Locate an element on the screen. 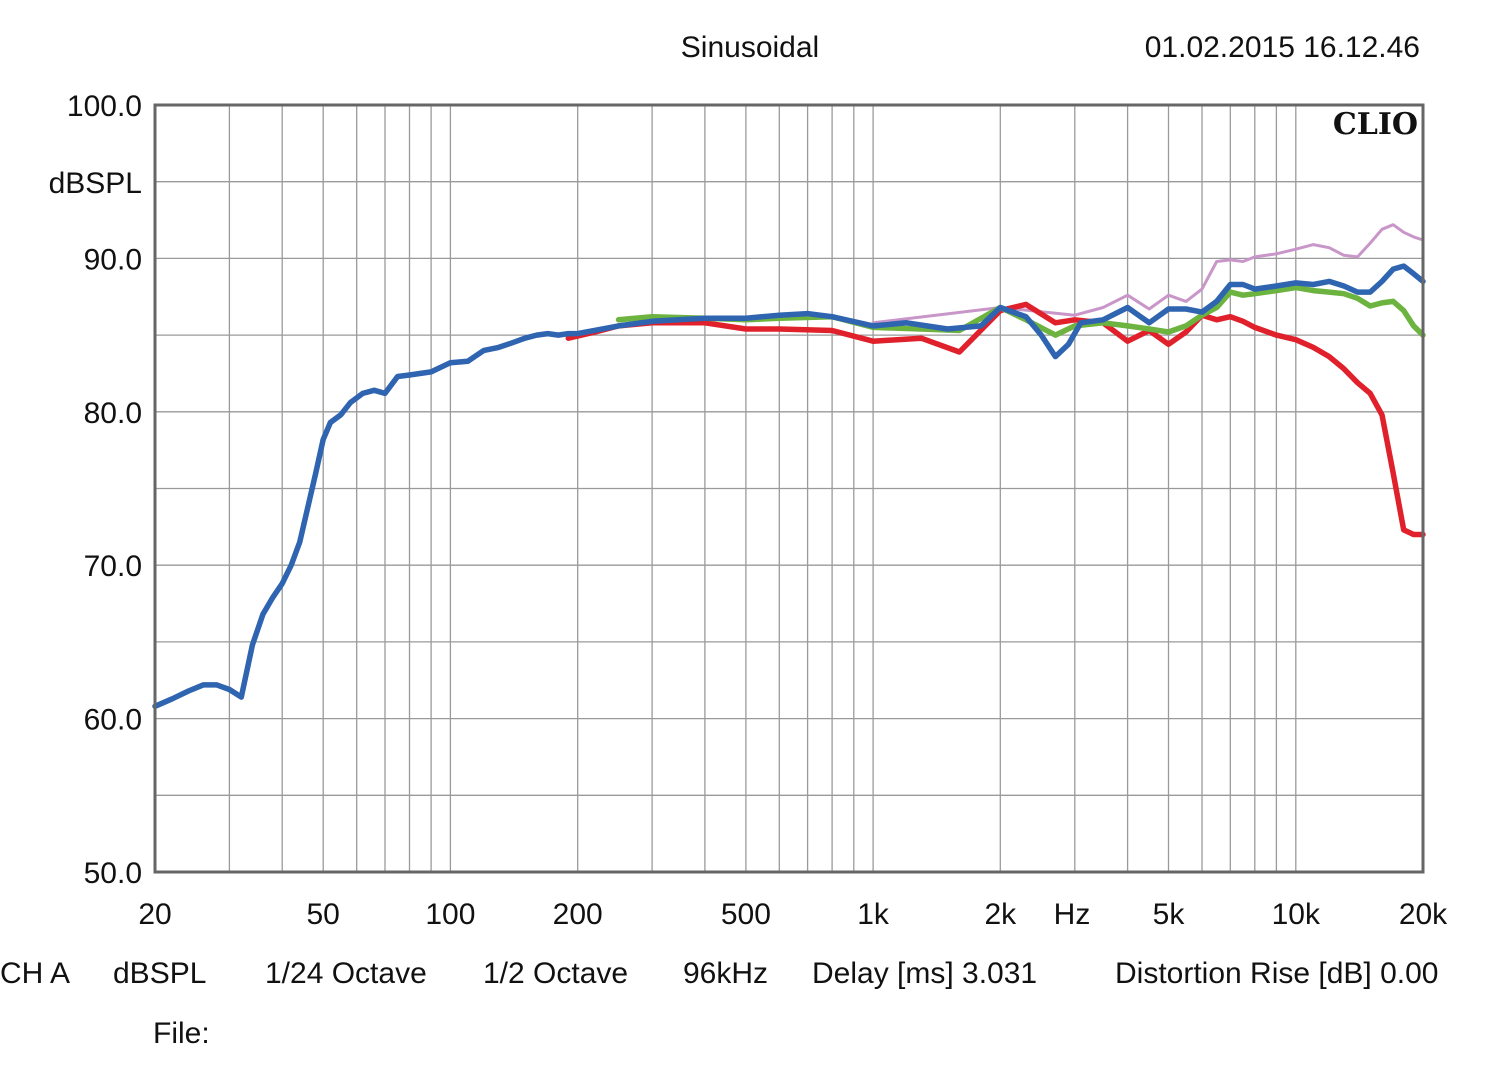 Image resolution: width=1500 pixels, height=1074 pixels. footer-smoothing: 1/2 Octave is located at coordinates (555, 973).